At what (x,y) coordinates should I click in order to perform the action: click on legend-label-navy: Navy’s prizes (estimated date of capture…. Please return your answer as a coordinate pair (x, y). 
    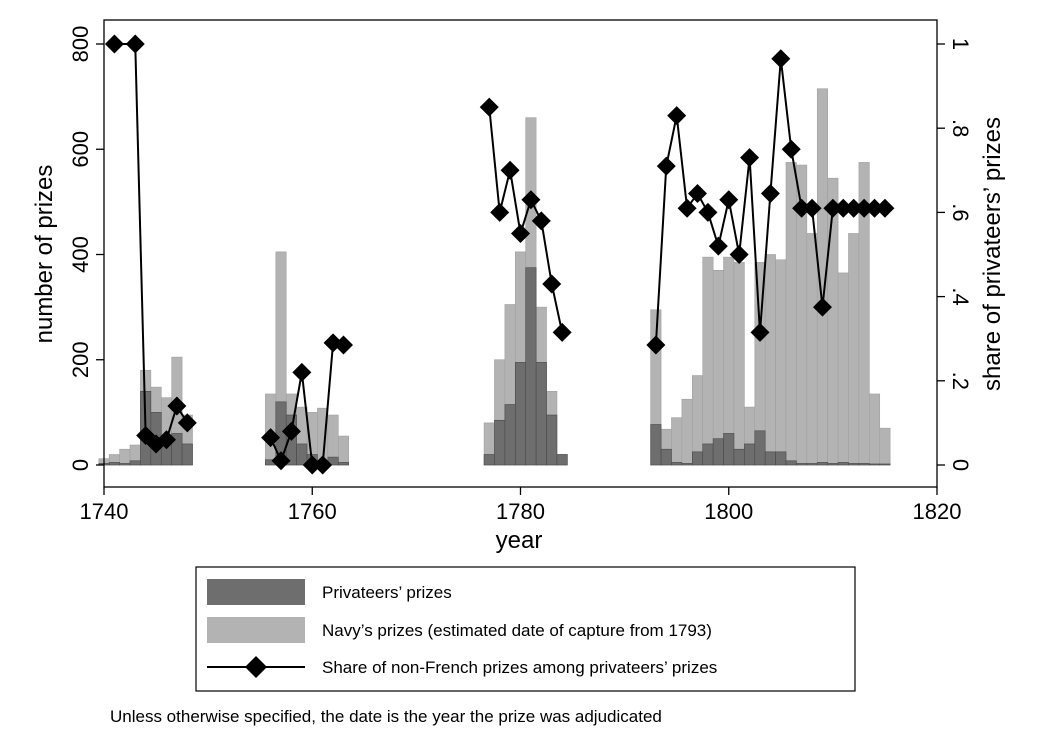
    Looking at the image, I should click on (517, 630).